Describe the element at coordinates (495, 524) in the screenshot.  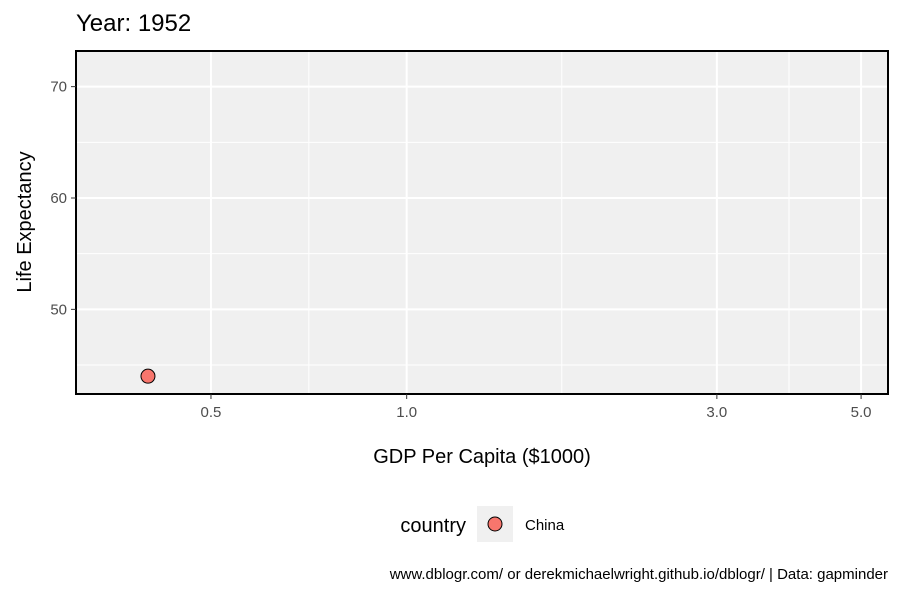
I see `legend-key-china` at that location.